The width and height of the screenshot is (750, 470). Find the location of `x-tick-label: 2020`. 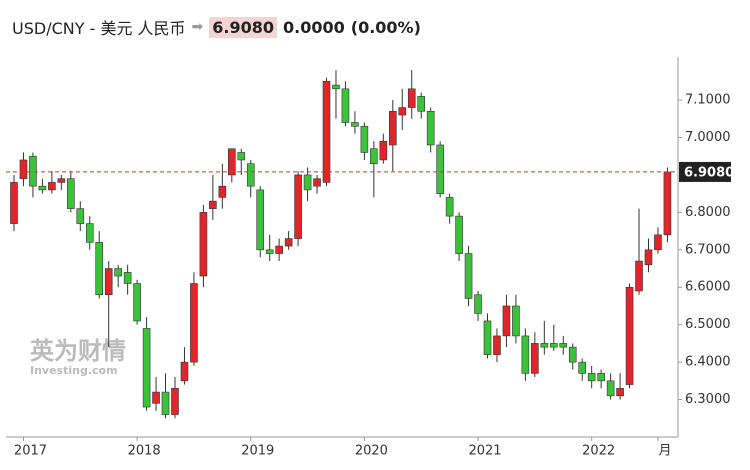

x-tick-label: 2020 is located at coordinates (371, 451).